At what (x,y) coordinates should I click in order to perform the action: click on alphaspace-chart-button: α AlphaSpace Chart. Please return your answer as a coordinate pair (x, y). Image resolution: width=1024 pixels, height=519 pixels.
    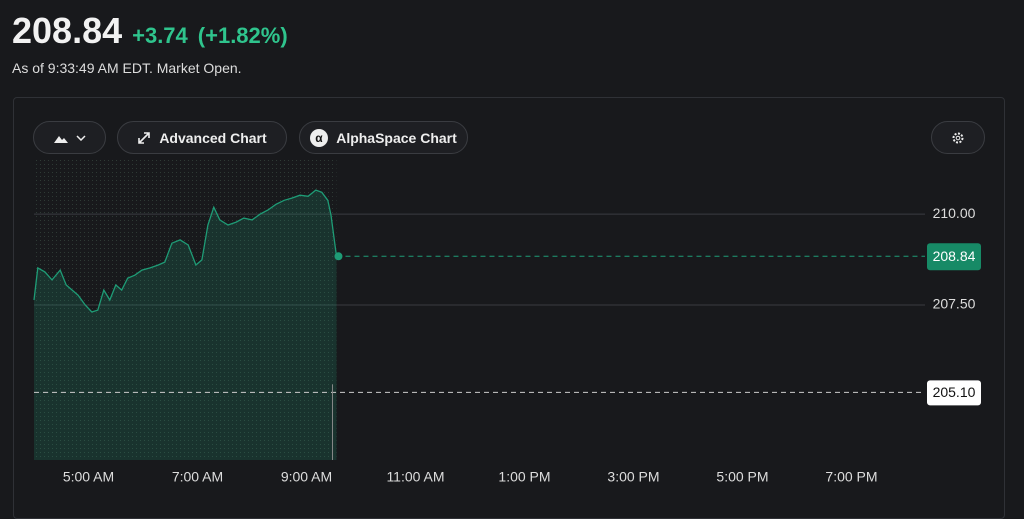
    Looking at the image, I should click on (383, 137).